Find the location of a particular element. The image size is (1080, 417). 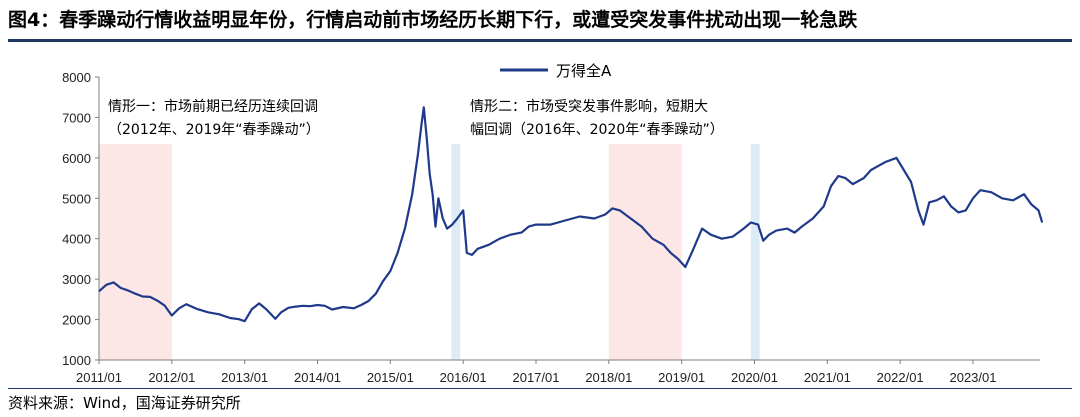

y-tick-label: 4000 is located at coordinates (76, 239).